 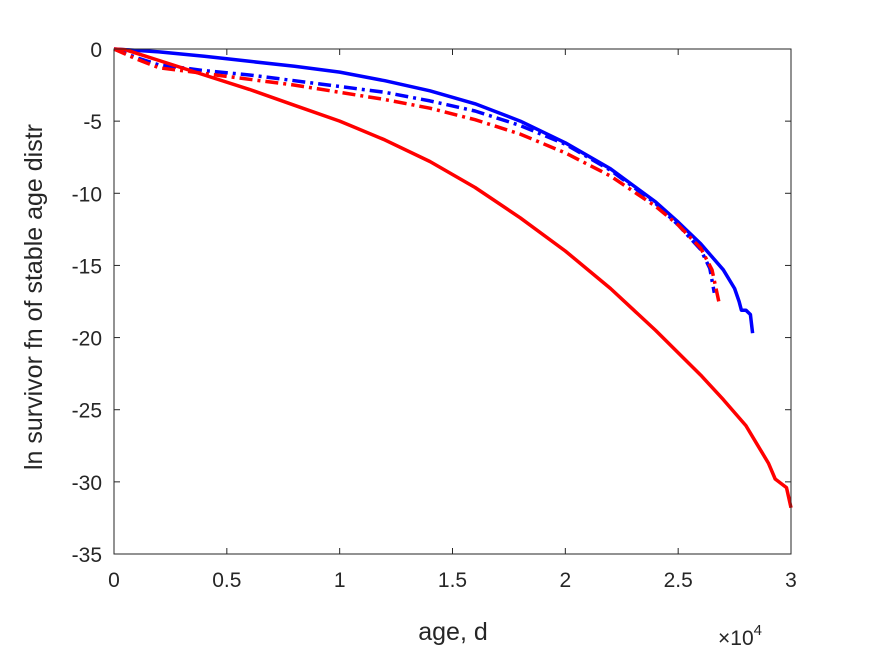 What do you see at coordinates (87, 194) in the screenshot?
I see `y-tick-label: -10` at bounding box center [87, 194].